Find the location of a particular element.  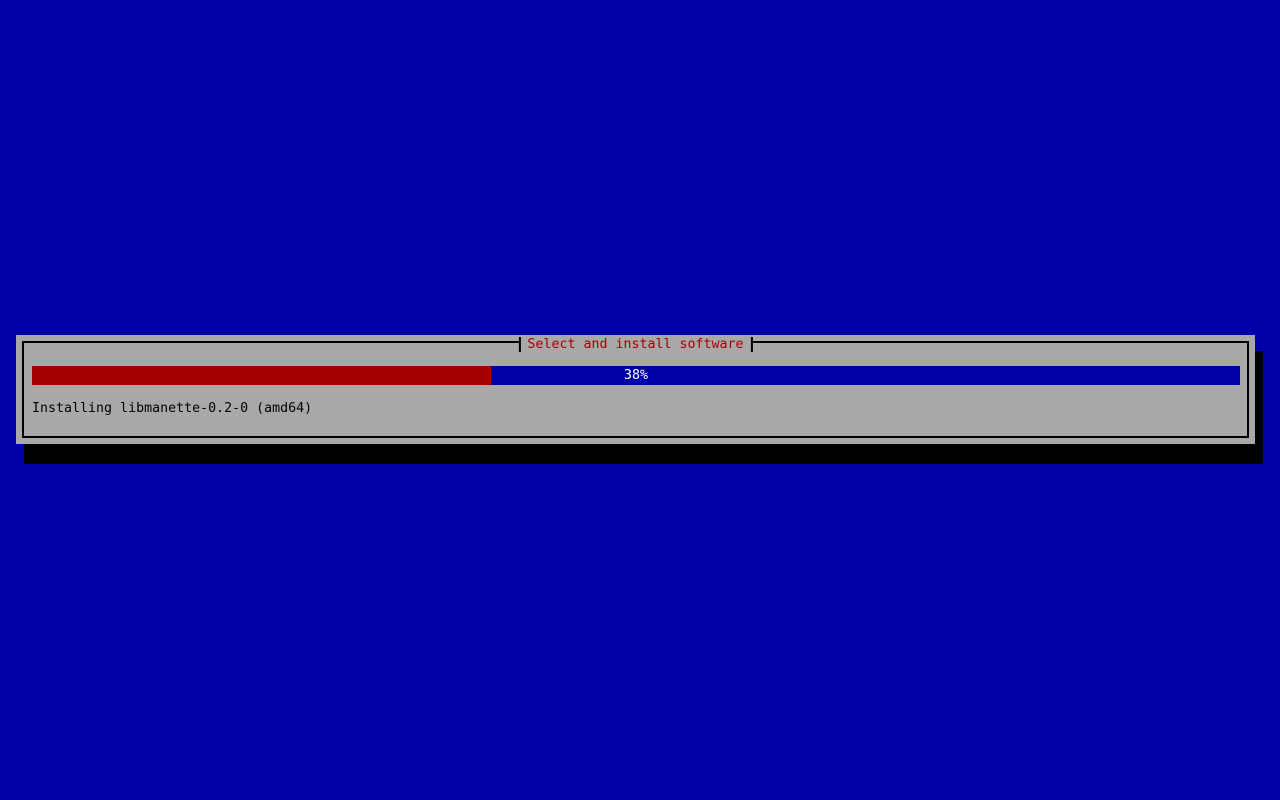

title-tick-left-icon is located at coordinates (519, 344).